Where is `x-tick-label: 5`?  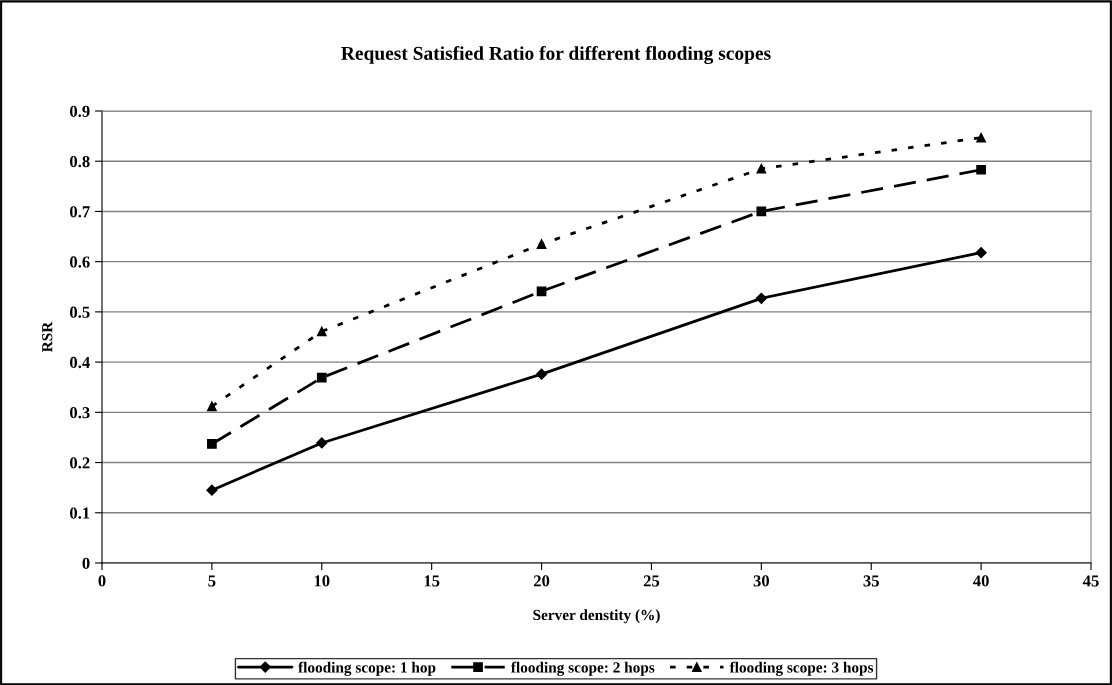 x-tick-label: 5 is located at coordinates (212, 581).